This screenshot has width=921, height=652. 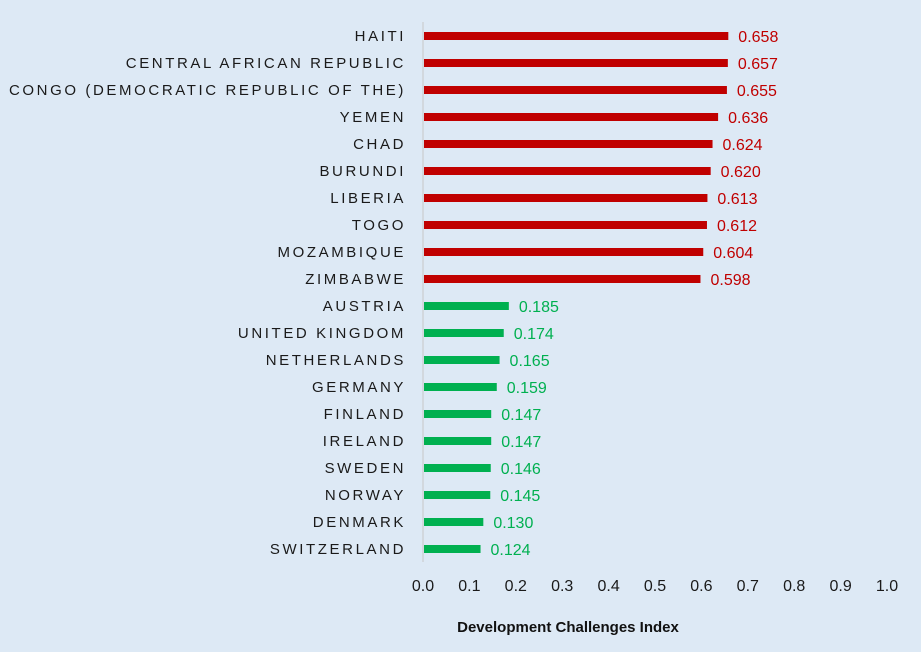 I want to click on bar-row: CONGO (DEMOCRATIC REPUBLIC OF THE) 0.655, so click(x=393, y=91).